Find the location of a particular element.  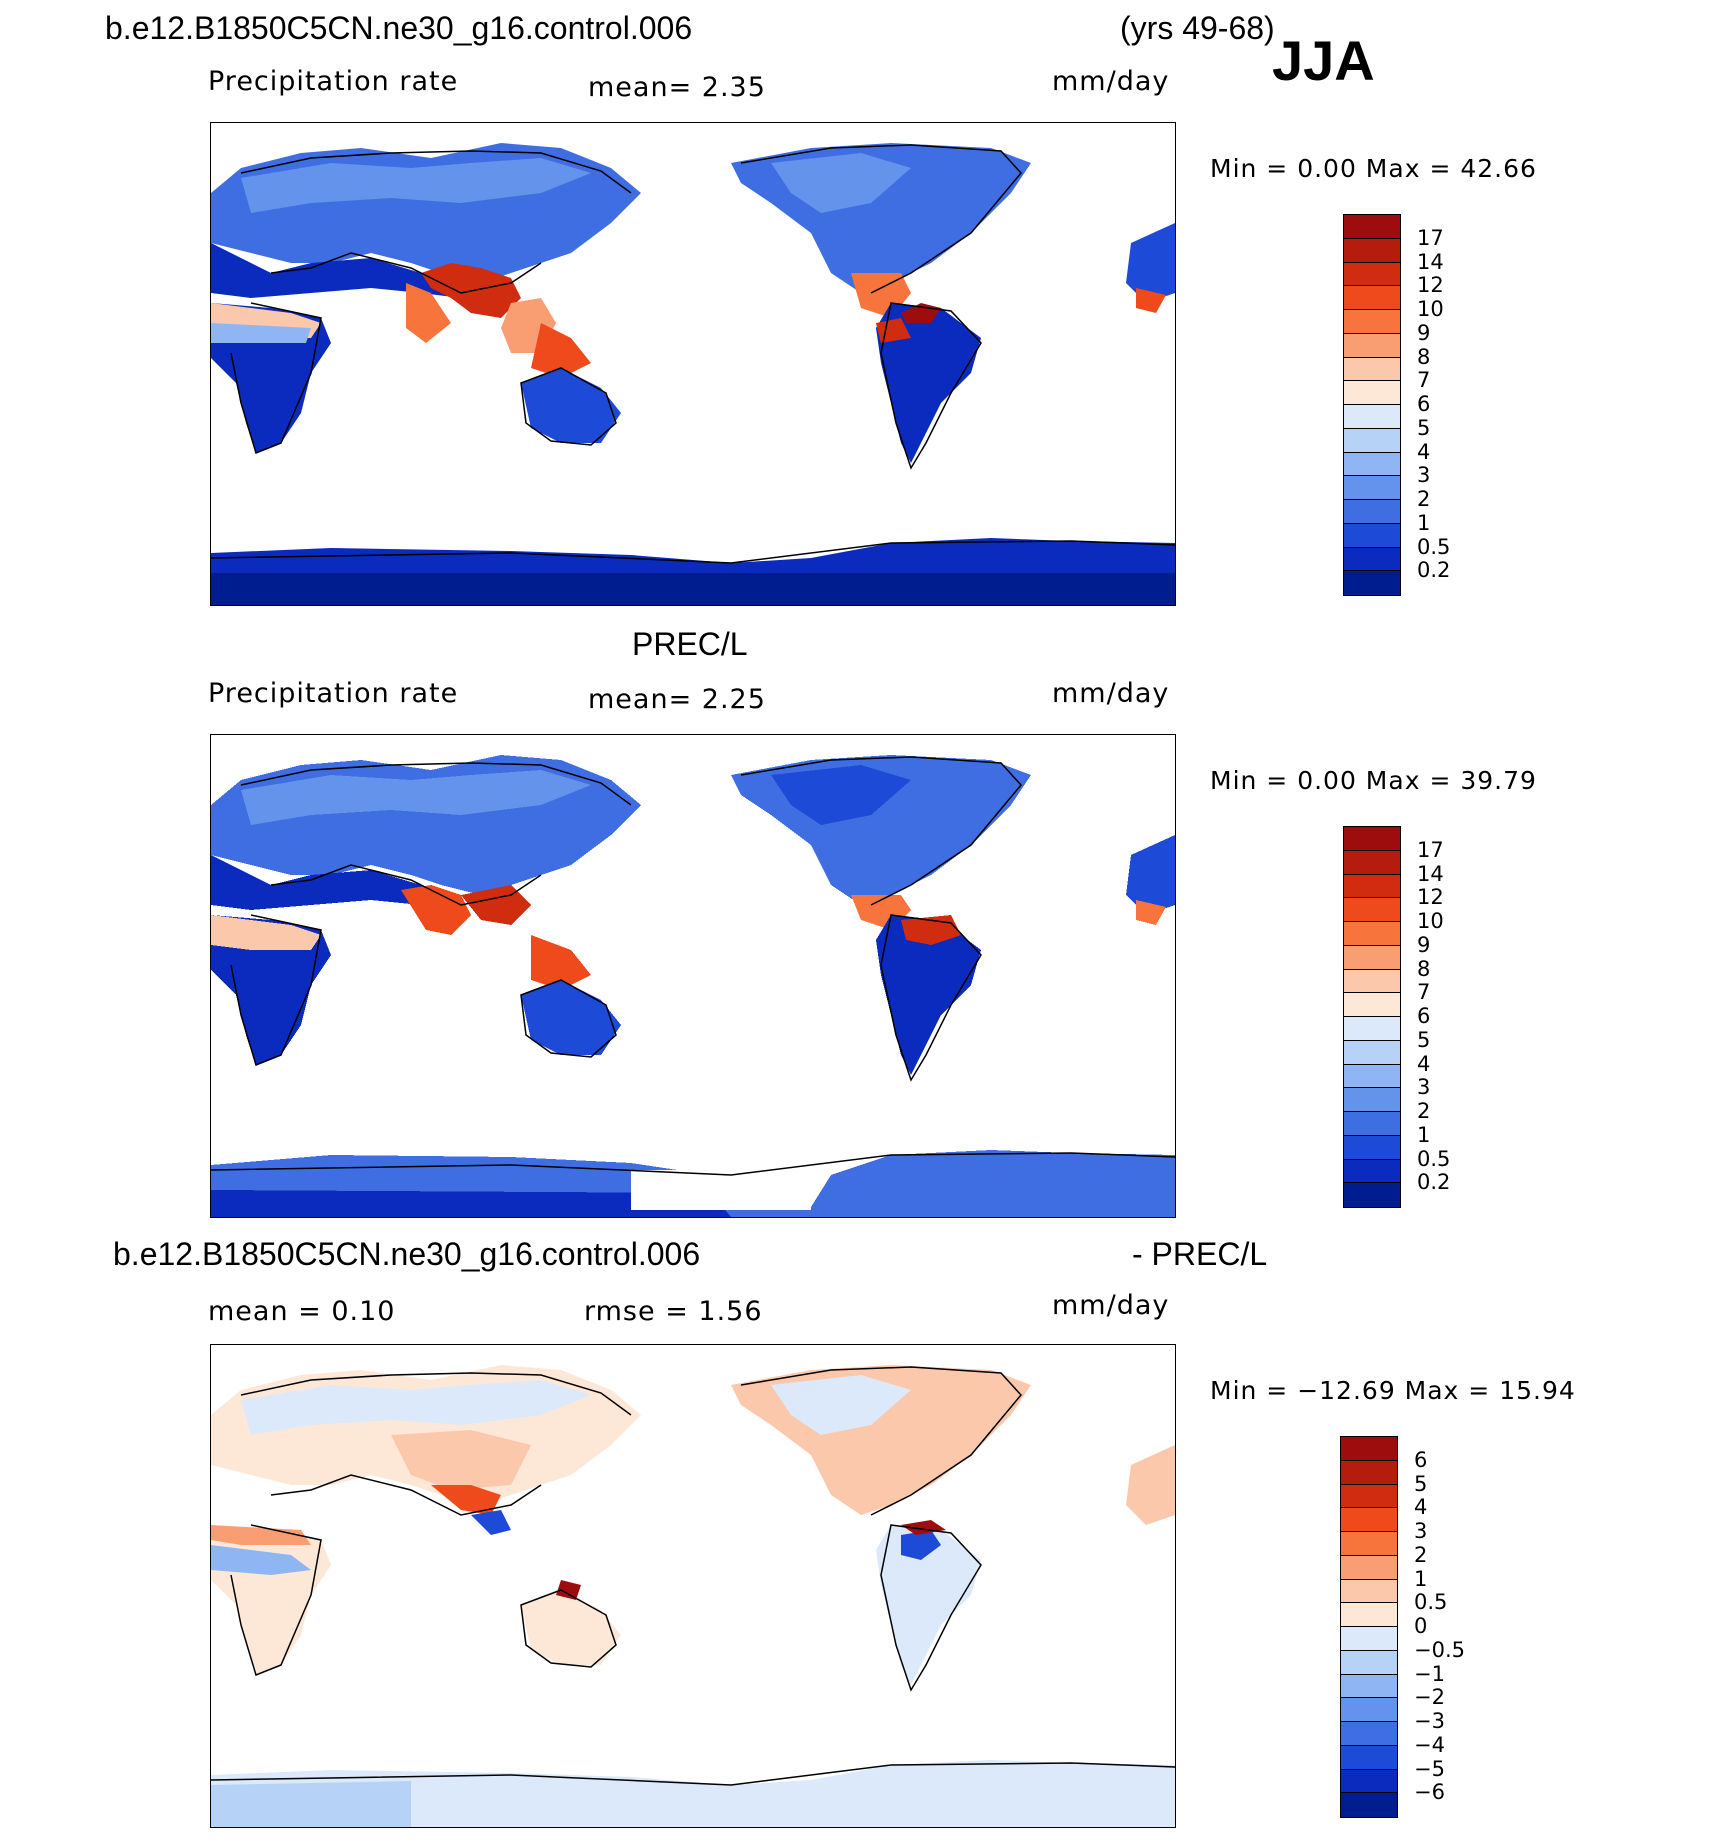

panel3-map is located at coordinates (693, 1586).